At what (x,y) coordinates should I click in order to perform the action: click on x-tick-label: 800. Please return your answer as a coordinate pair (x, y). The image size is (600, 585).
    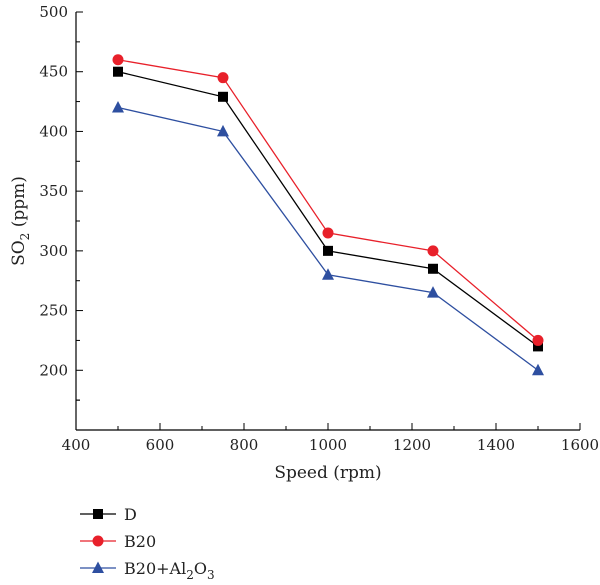
    Looking at the image, I should click on (244, 445).